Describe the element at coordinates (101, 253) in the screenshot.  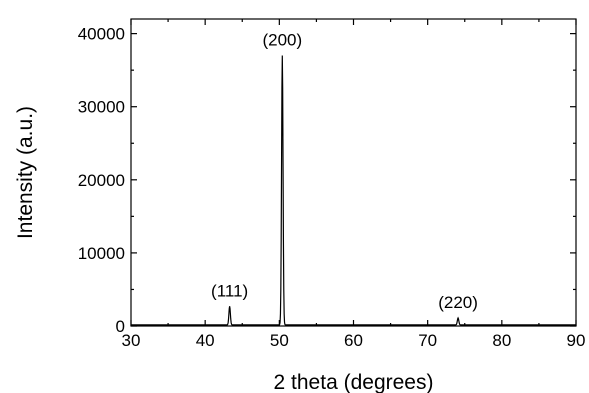
I see `y-tick-label: 10000` at that location.